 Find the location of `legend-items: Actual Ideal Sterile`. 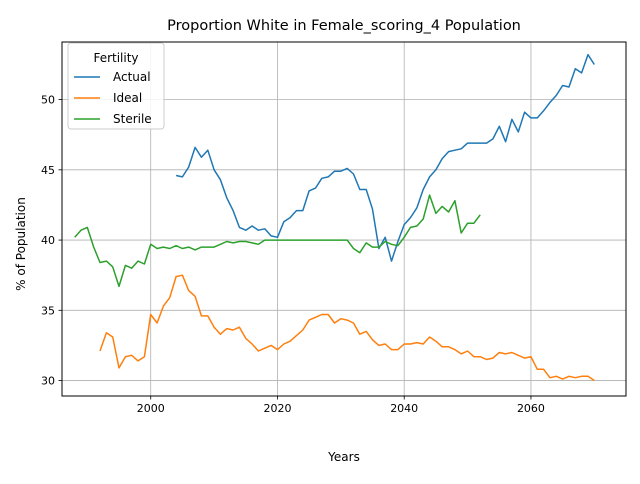

legend-items: Actual Ideal Sterile is located at coordinates (113, 98).